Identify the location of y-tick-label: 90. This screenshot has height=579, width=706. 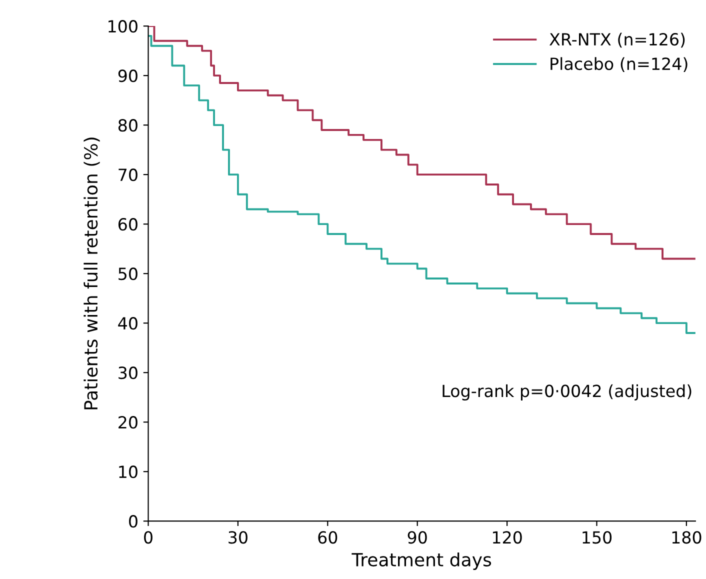
(128, 76).